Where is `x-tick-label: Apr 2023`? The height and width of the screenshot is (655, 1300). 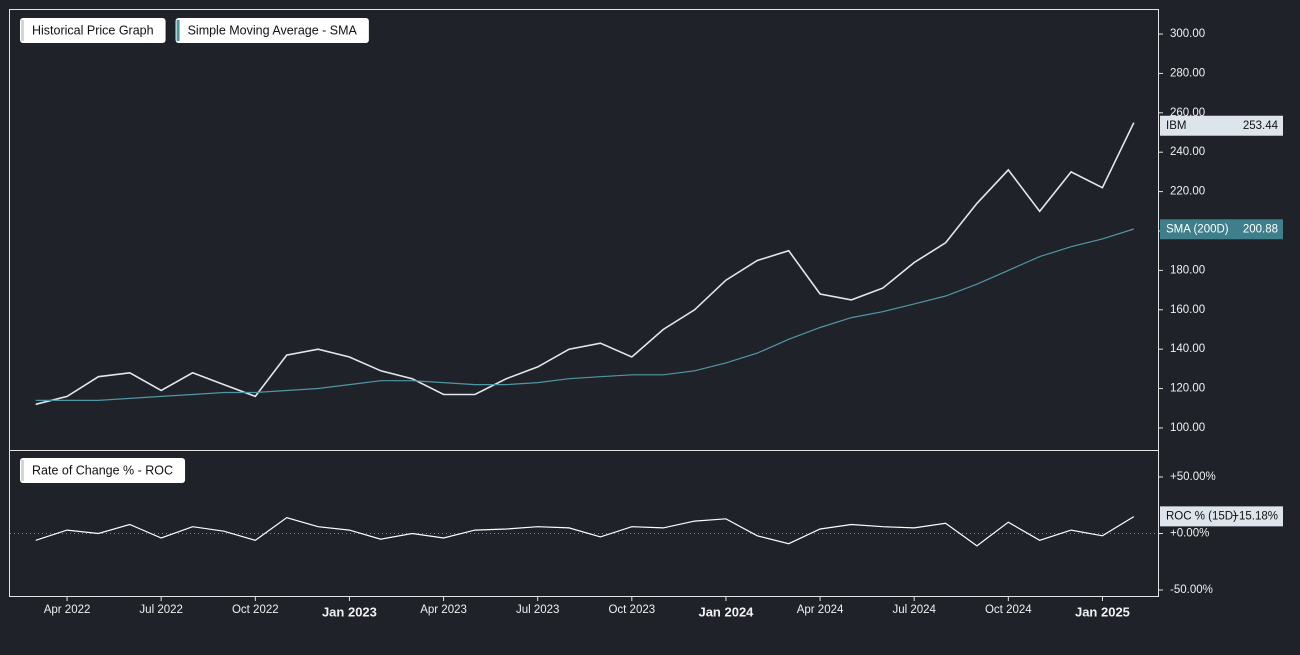 x-tick-label: Apr 2023 is located at coordinates (443, 610).